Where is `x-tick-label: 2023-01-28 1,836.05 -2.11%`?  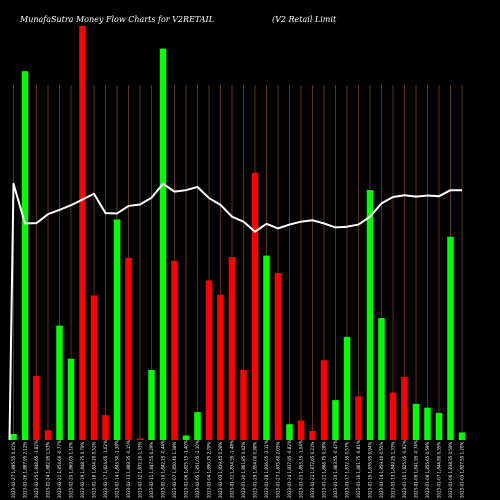 x-tick-label: 2023-01-28 1,836.05 -2.11% is located at coordinates (266, 469).